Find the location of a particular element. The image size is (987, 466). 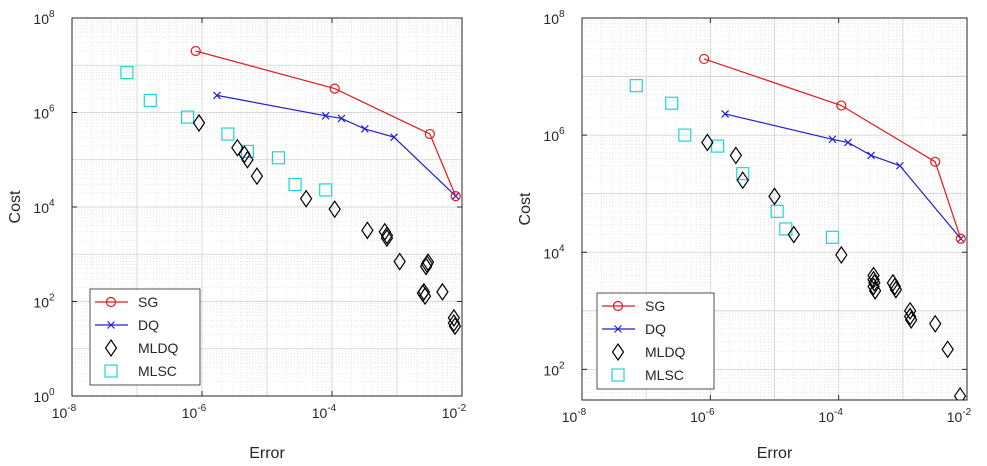

legend-item-mldq: MLDQ is located at coordinates (648, 352).